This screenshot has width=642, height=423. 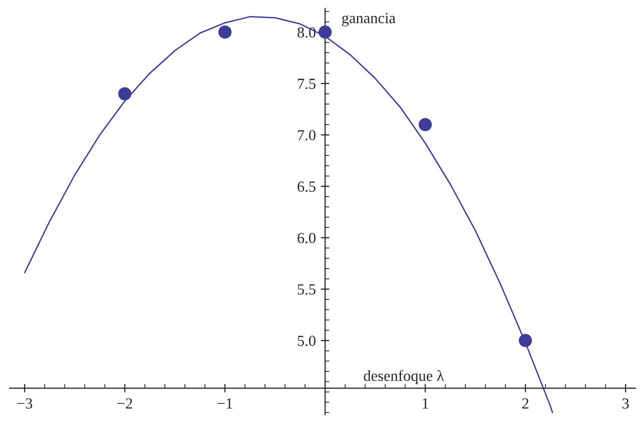 What do you see at coordinates (225, 403) in the screenshot?
I see `x-tick-label: −1` at bounding box center [225, 403].